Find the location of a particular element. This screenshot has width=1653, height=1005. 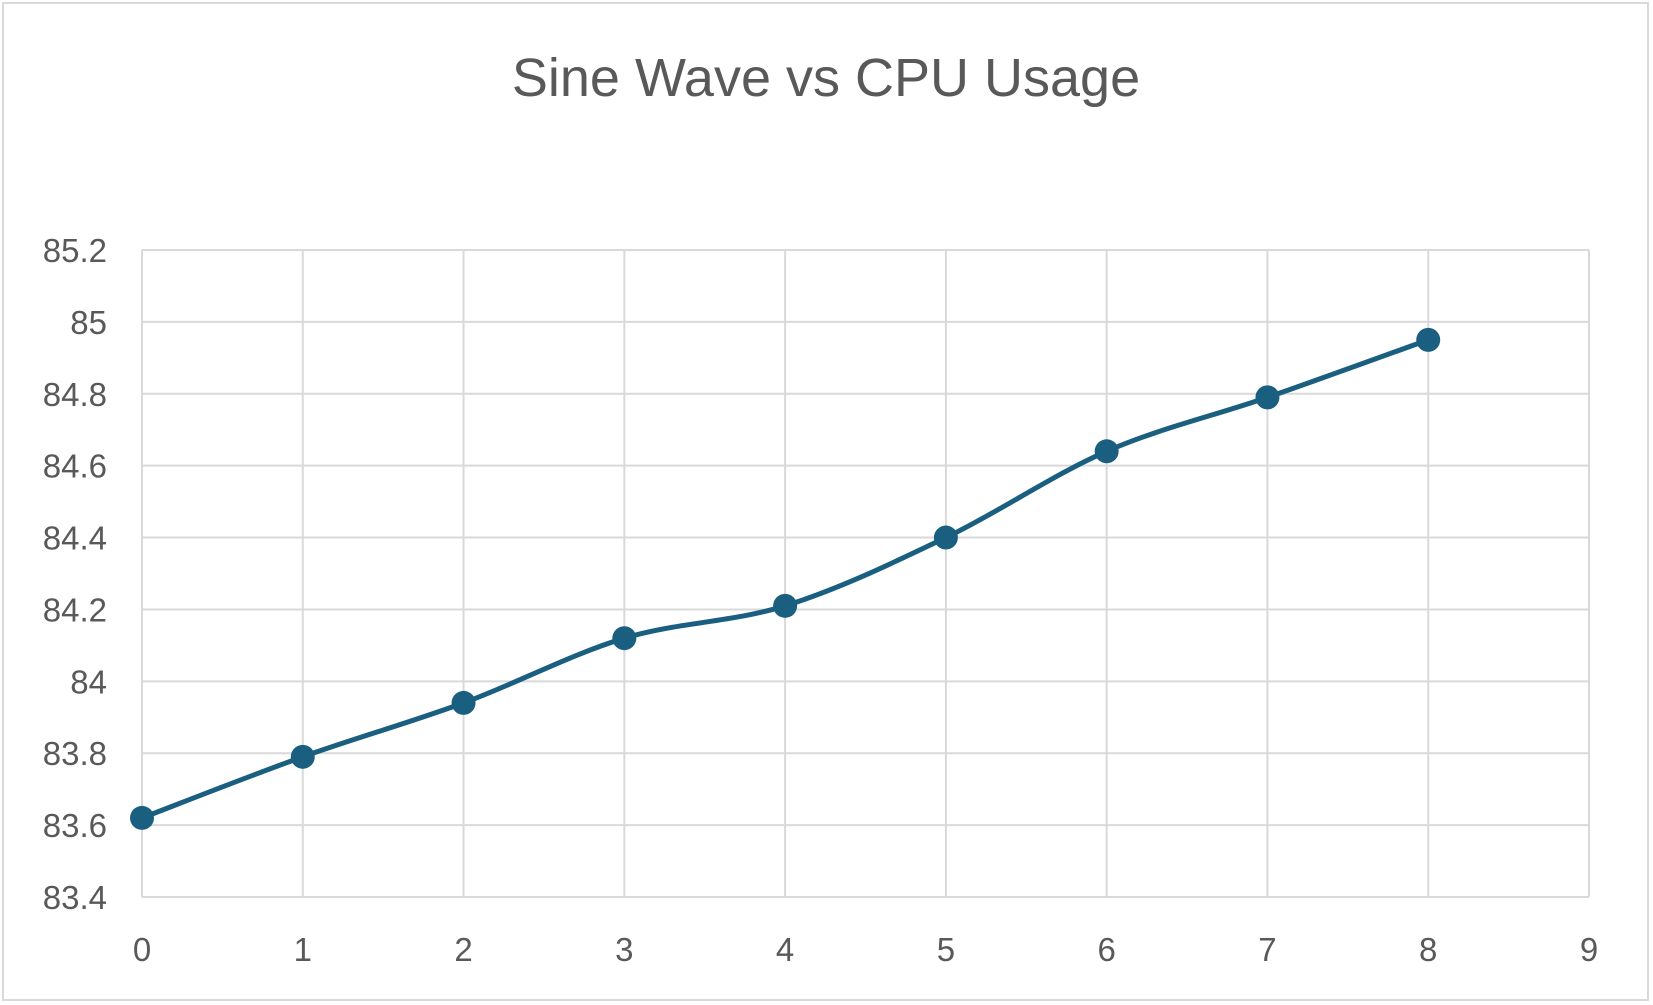

x-axis-tick-labels: 0 1 2 3 4 5 6 7 8 9 is located at coordinates (865, 949).